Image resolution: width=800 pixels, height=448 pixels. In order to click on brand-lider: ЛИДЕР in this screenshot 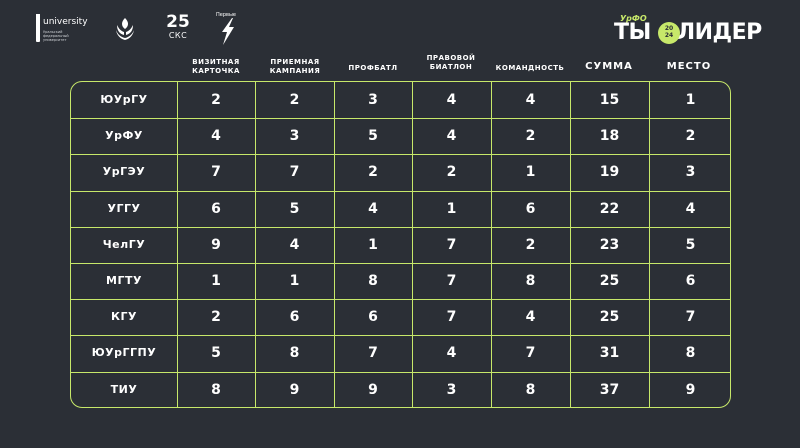, I will do `click(719, 32)`.